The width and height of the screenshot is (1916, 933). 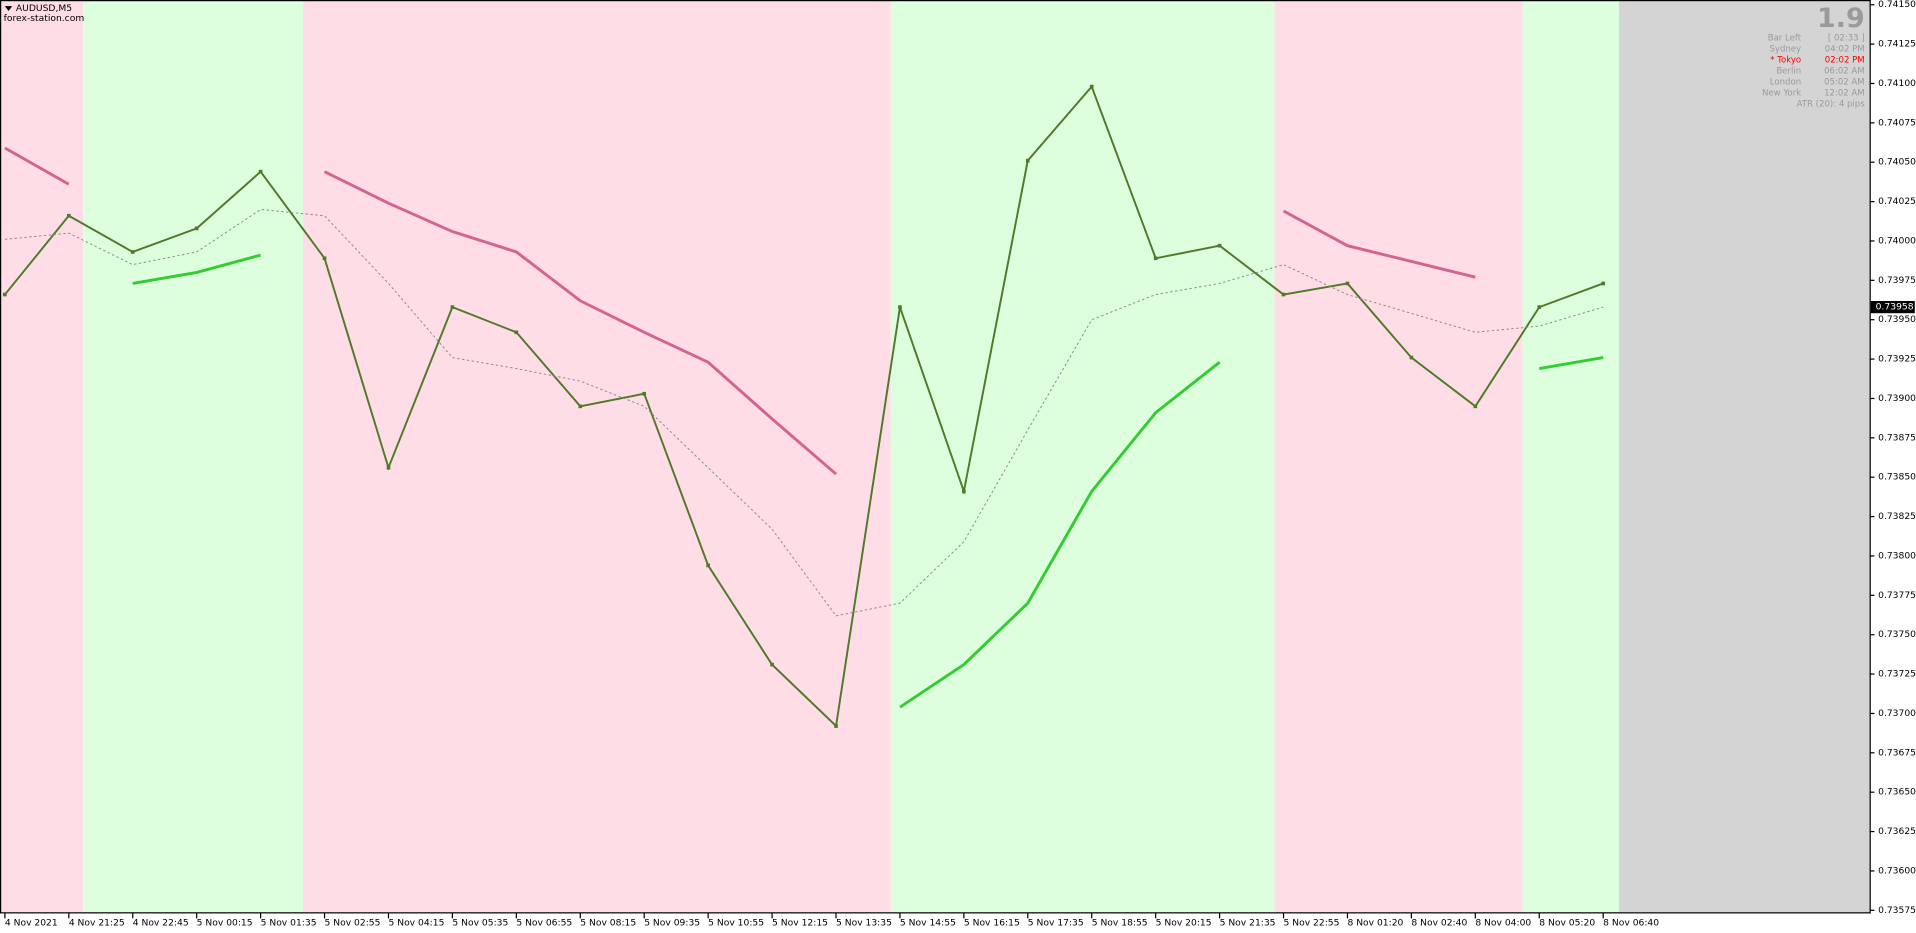 What do you see at coordinates (1897, 674) in the screenshot?
I see `y-tick-label: 0.73725` at bounding box center [1897, 674].